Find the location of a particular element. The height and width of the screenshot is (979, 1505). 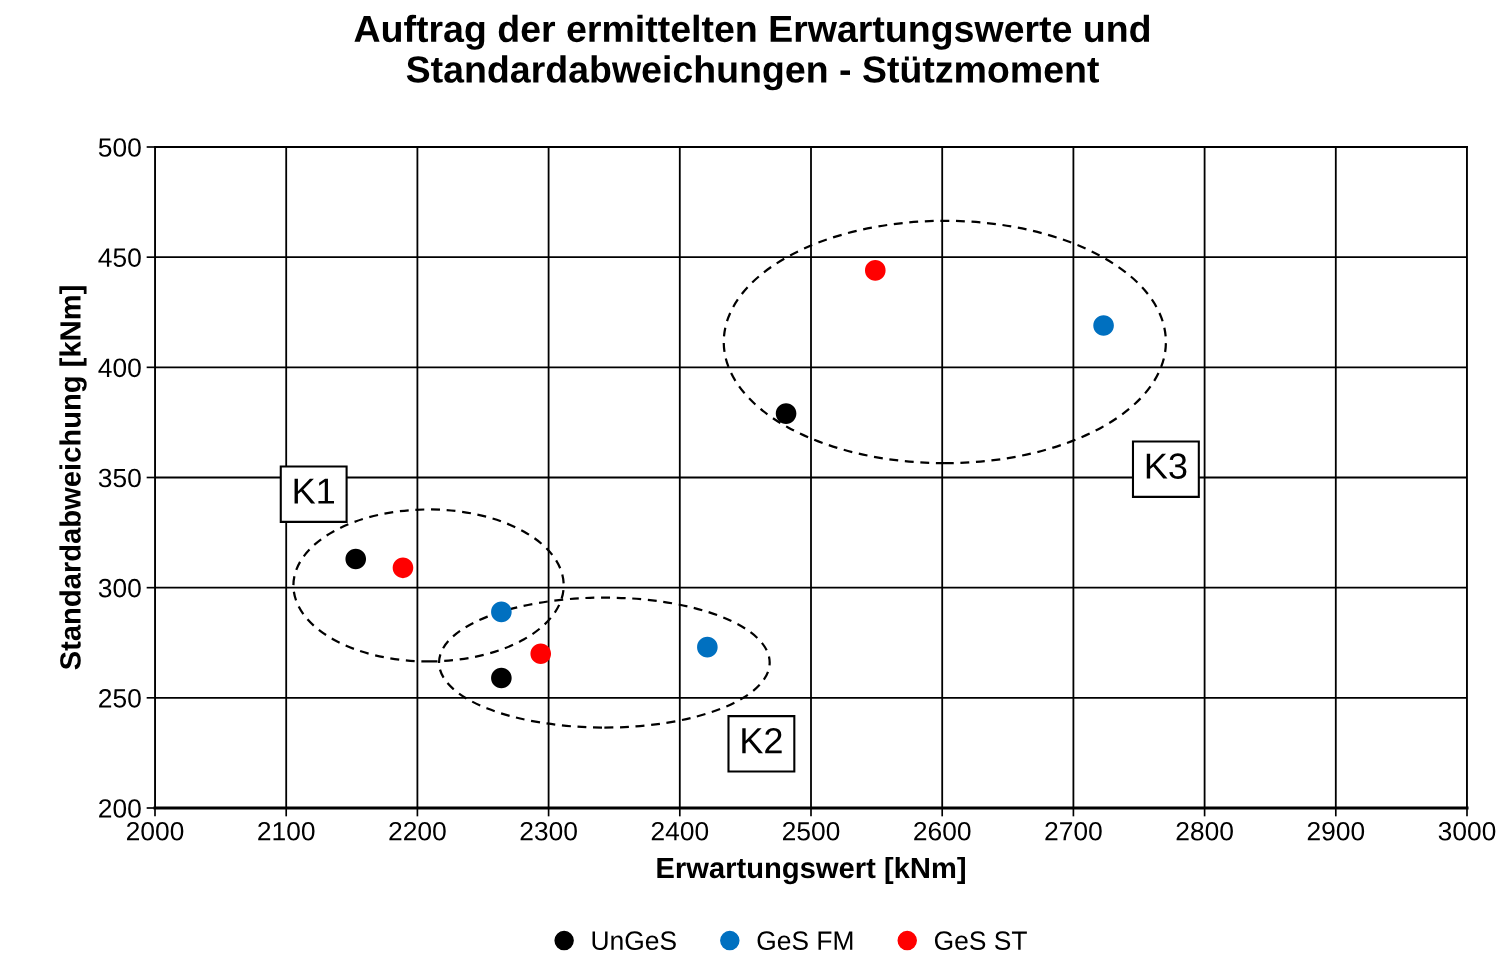

x-axis-title: Erwartungswert [kNm] is located at coordinates (811, 870).